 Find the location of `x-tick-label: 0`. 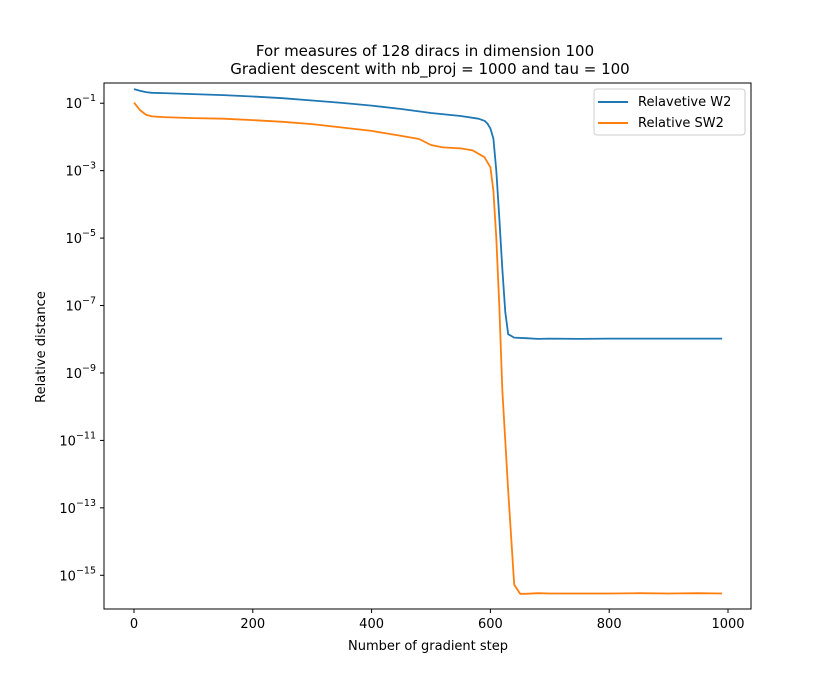

x-tick-label: 0 is located at coordinates (134, 624).